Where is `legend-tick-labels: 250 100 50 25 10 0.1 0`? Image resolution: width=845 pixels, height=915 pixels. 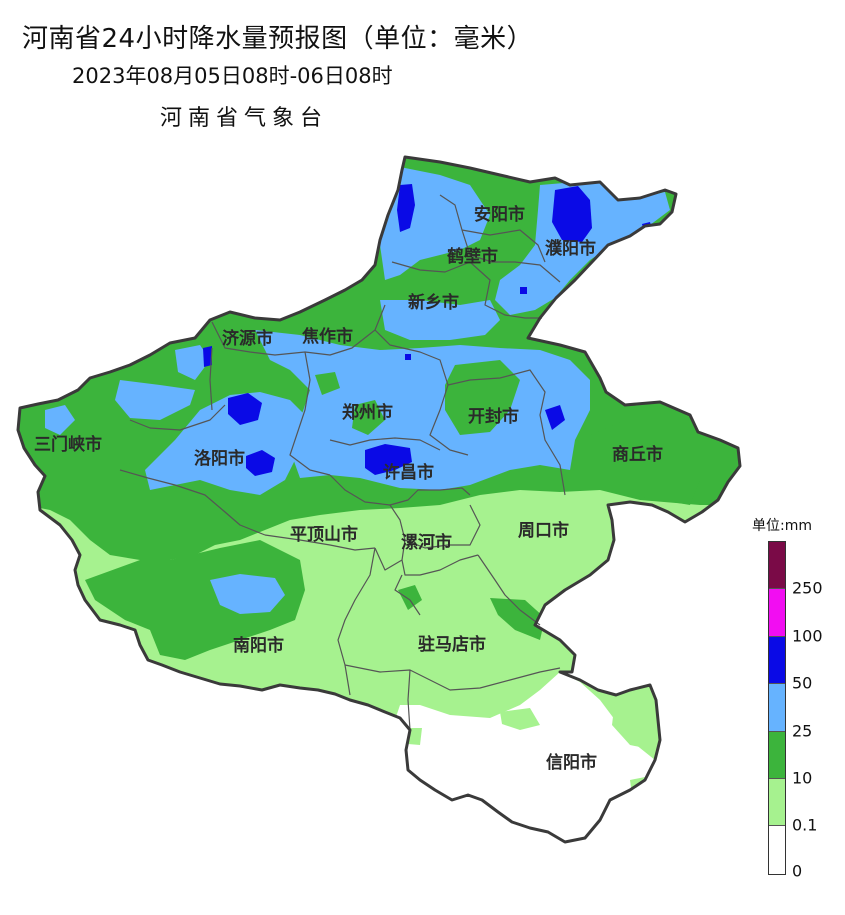
legend-tick-labels: 250 100 50 25 10 0.1 0 is located at coordinates (817, 711).